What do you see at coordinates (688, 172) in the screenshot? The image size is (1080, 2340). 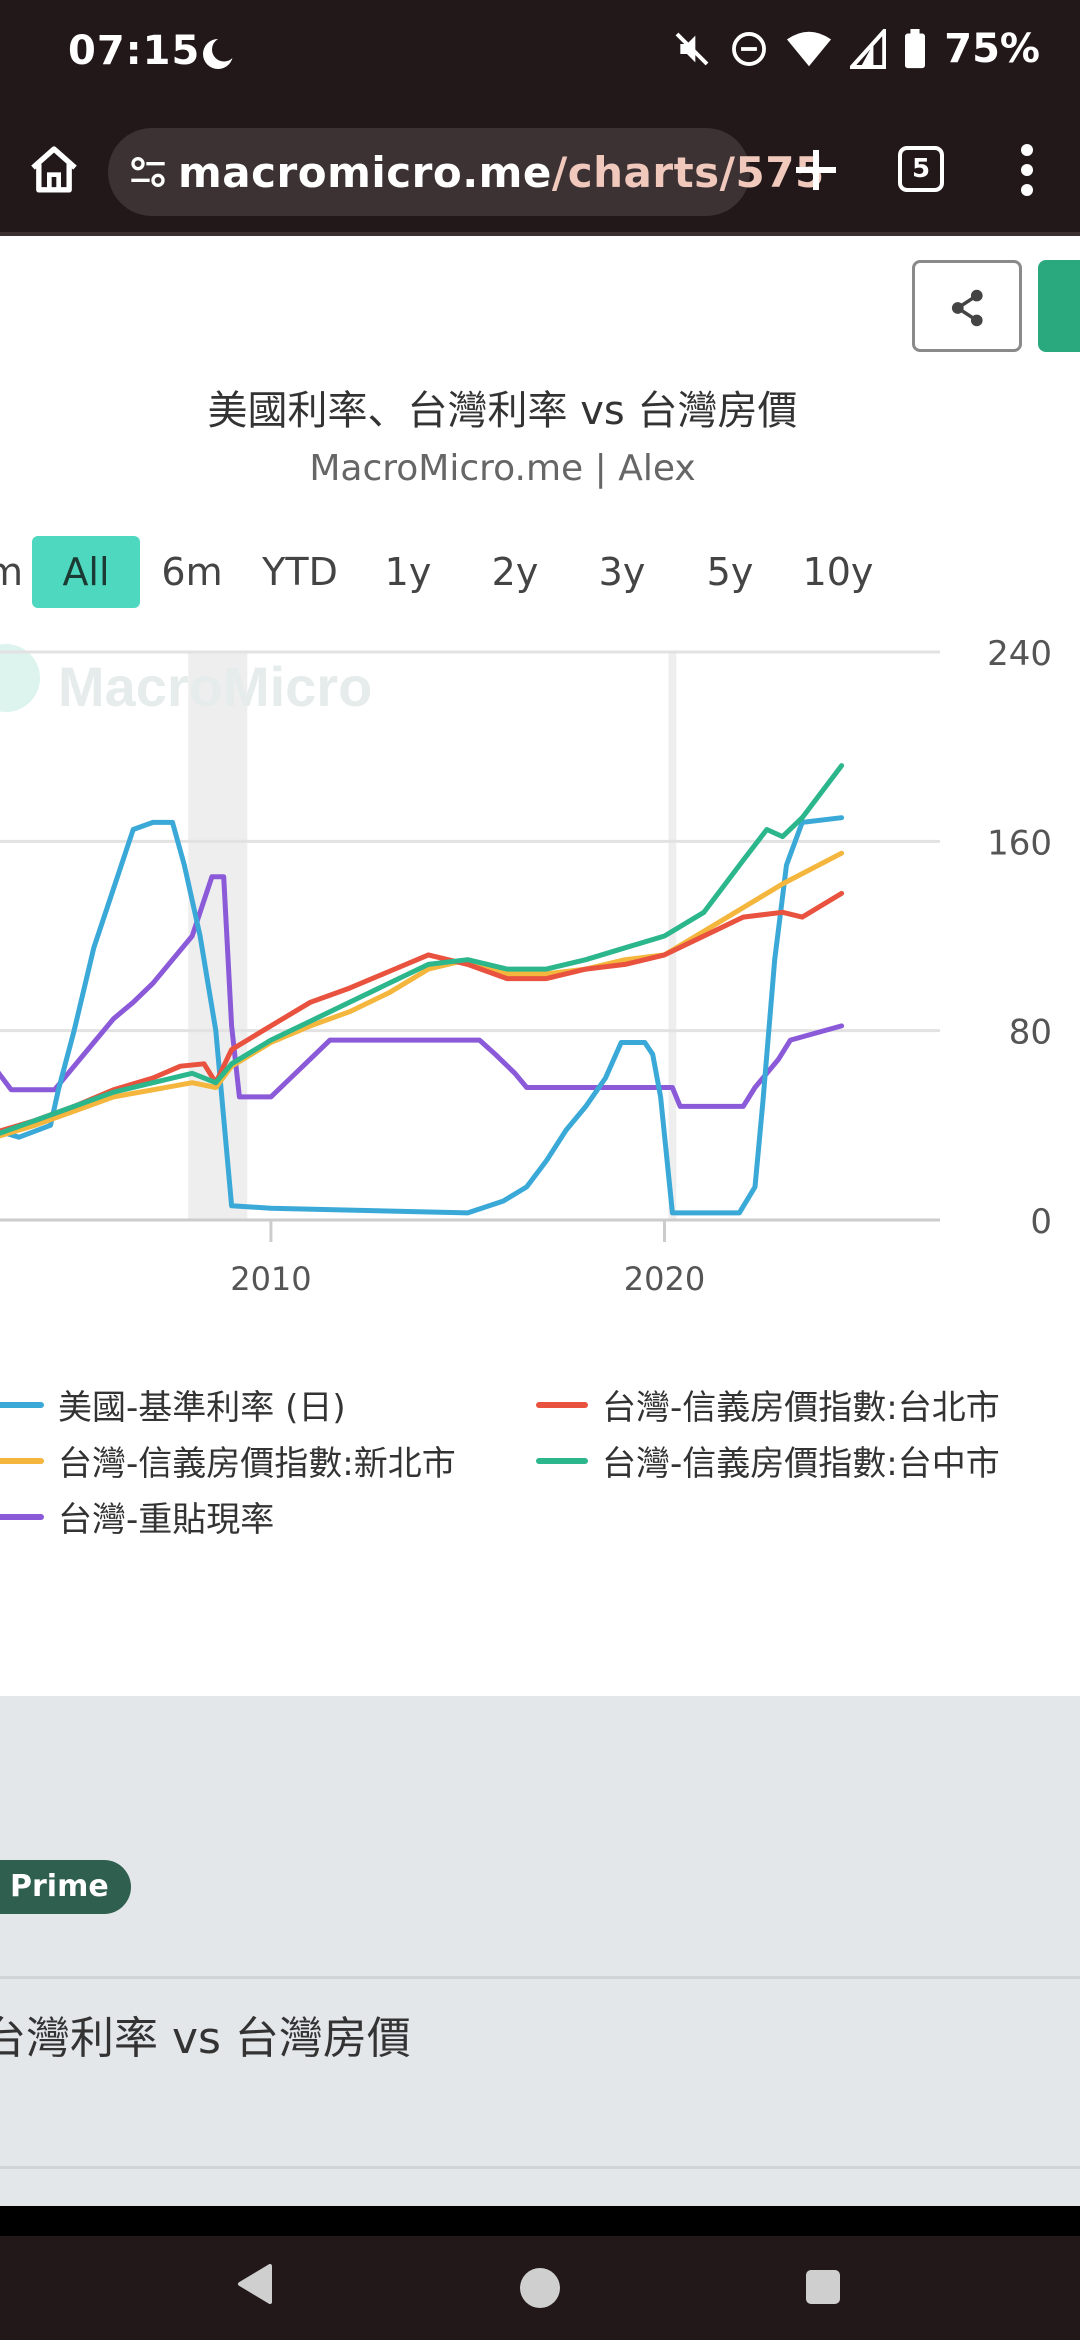 I see `url-path: /charts/575` at bounding box center [688, 172].